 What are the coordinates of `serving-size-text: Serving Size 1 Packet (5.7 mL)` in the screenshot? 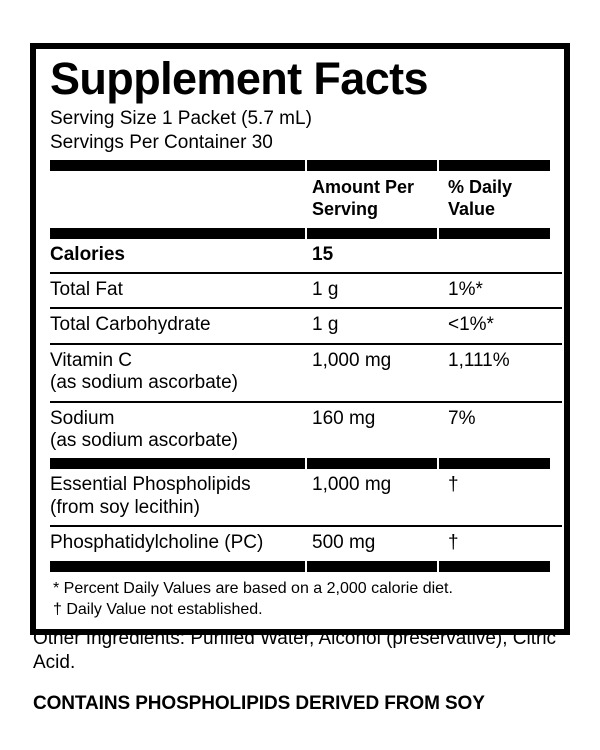 It's located at (181, 118).